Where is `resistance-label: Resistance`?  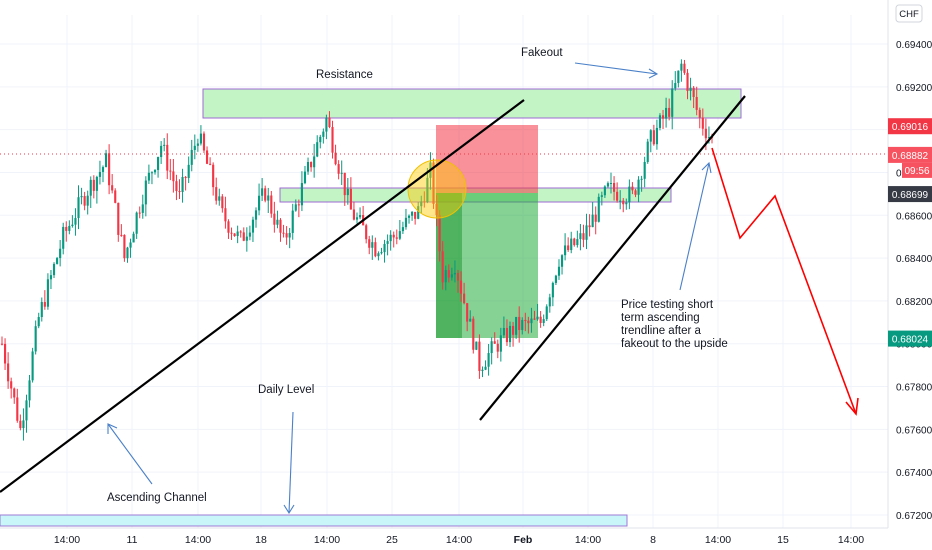 resistance-label: Resistance is located at coordinates (344, 75).